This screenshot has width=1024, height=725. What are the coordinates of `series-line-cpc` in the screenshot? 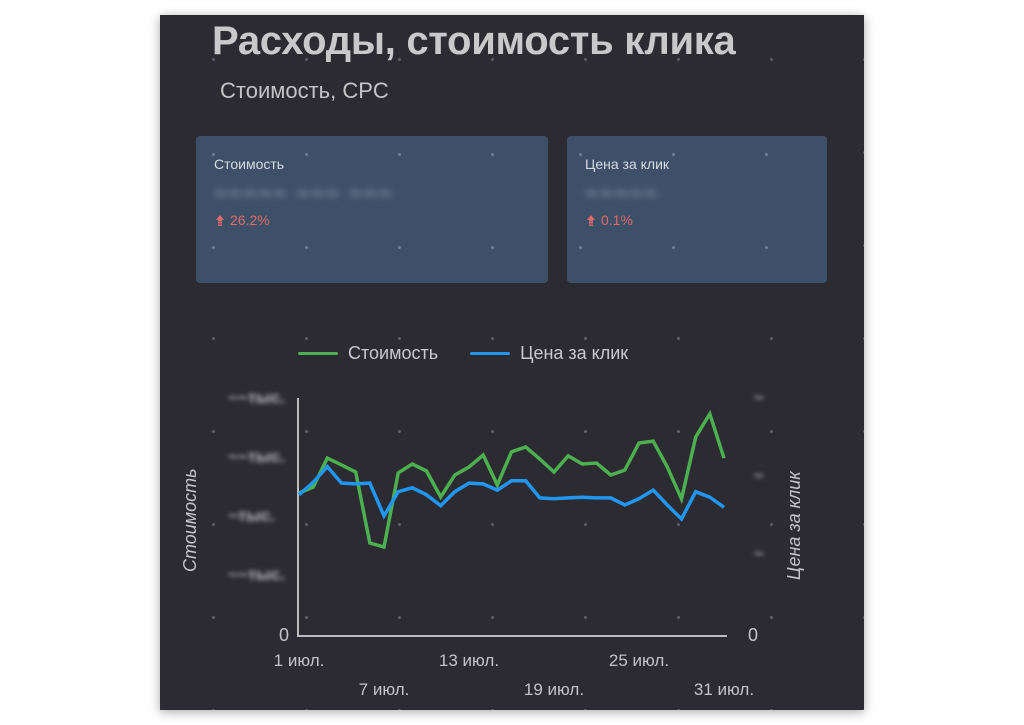 It's located at (511, 493).